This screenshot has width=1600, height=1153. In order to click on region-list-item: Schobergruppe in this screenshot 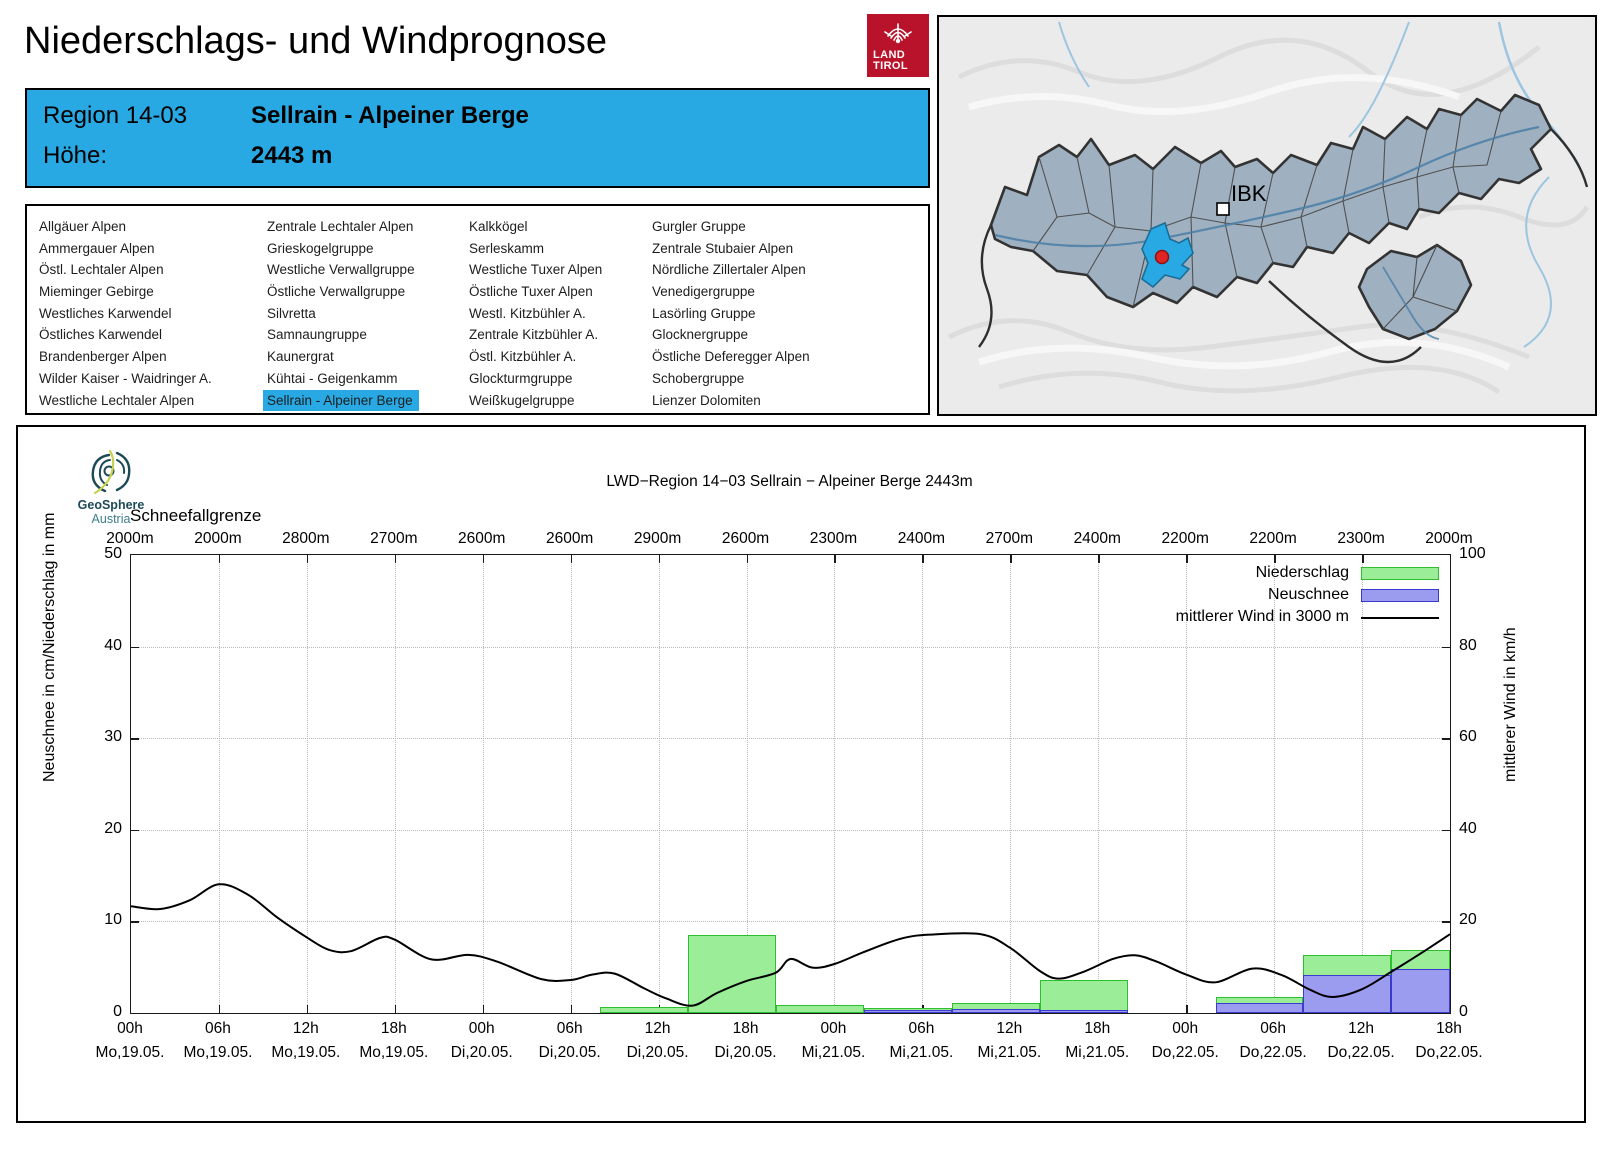, I will do `click(698, 378)`.